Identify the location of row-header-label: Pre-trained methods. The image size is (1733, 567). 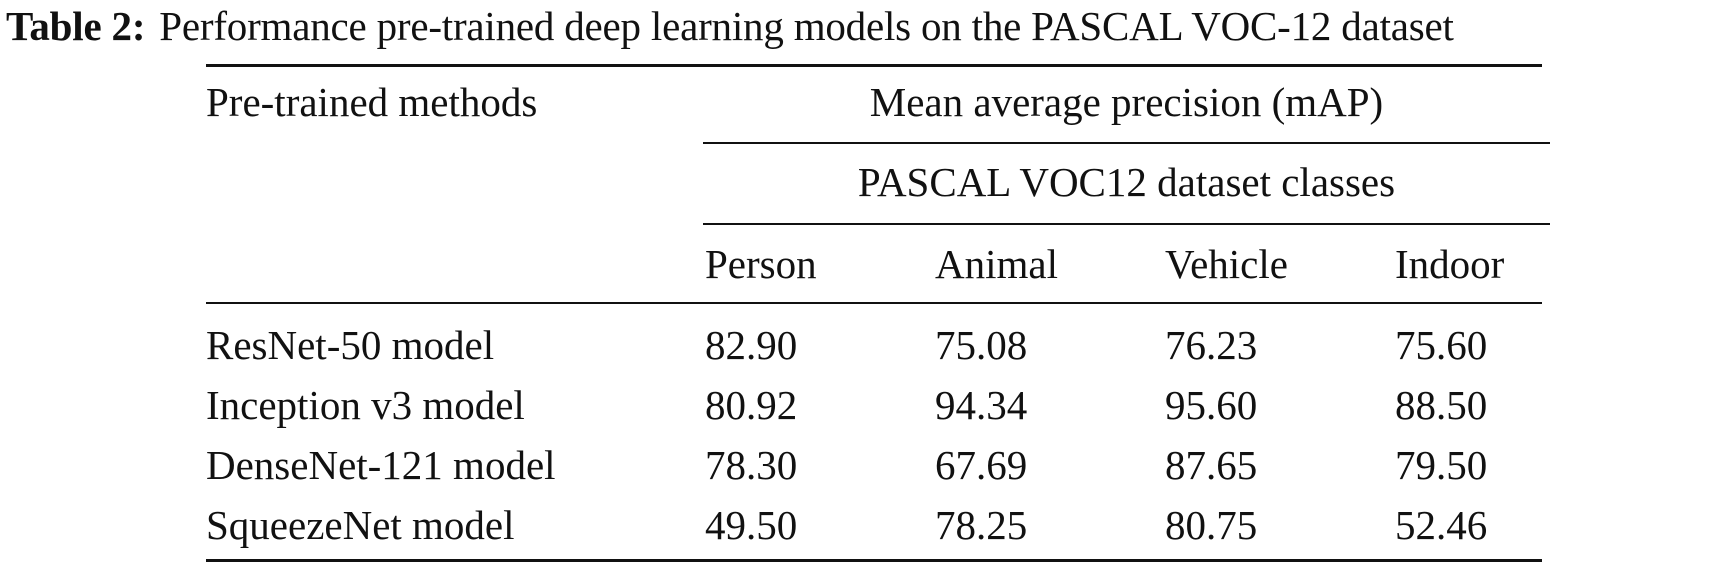
(372, 102).